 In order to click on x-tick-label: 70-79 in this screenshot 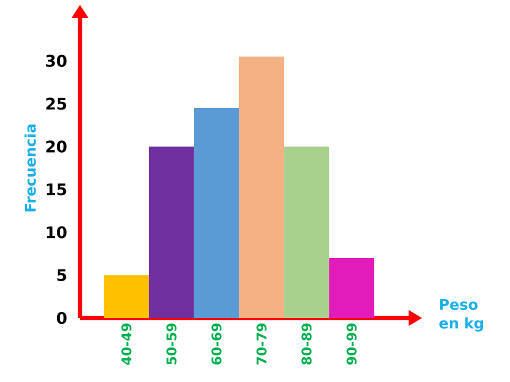, I will do `click(261, 344)`.